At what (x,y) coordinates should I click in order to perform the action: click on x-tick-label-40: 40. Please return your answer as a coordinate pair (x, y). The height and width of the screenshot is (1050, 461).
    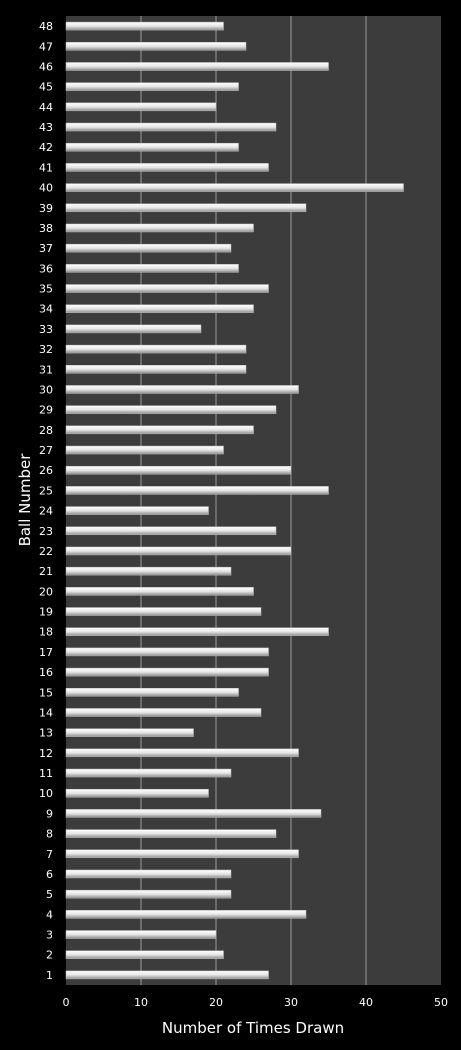
    Looking at the image, I should click on (366, 1002).